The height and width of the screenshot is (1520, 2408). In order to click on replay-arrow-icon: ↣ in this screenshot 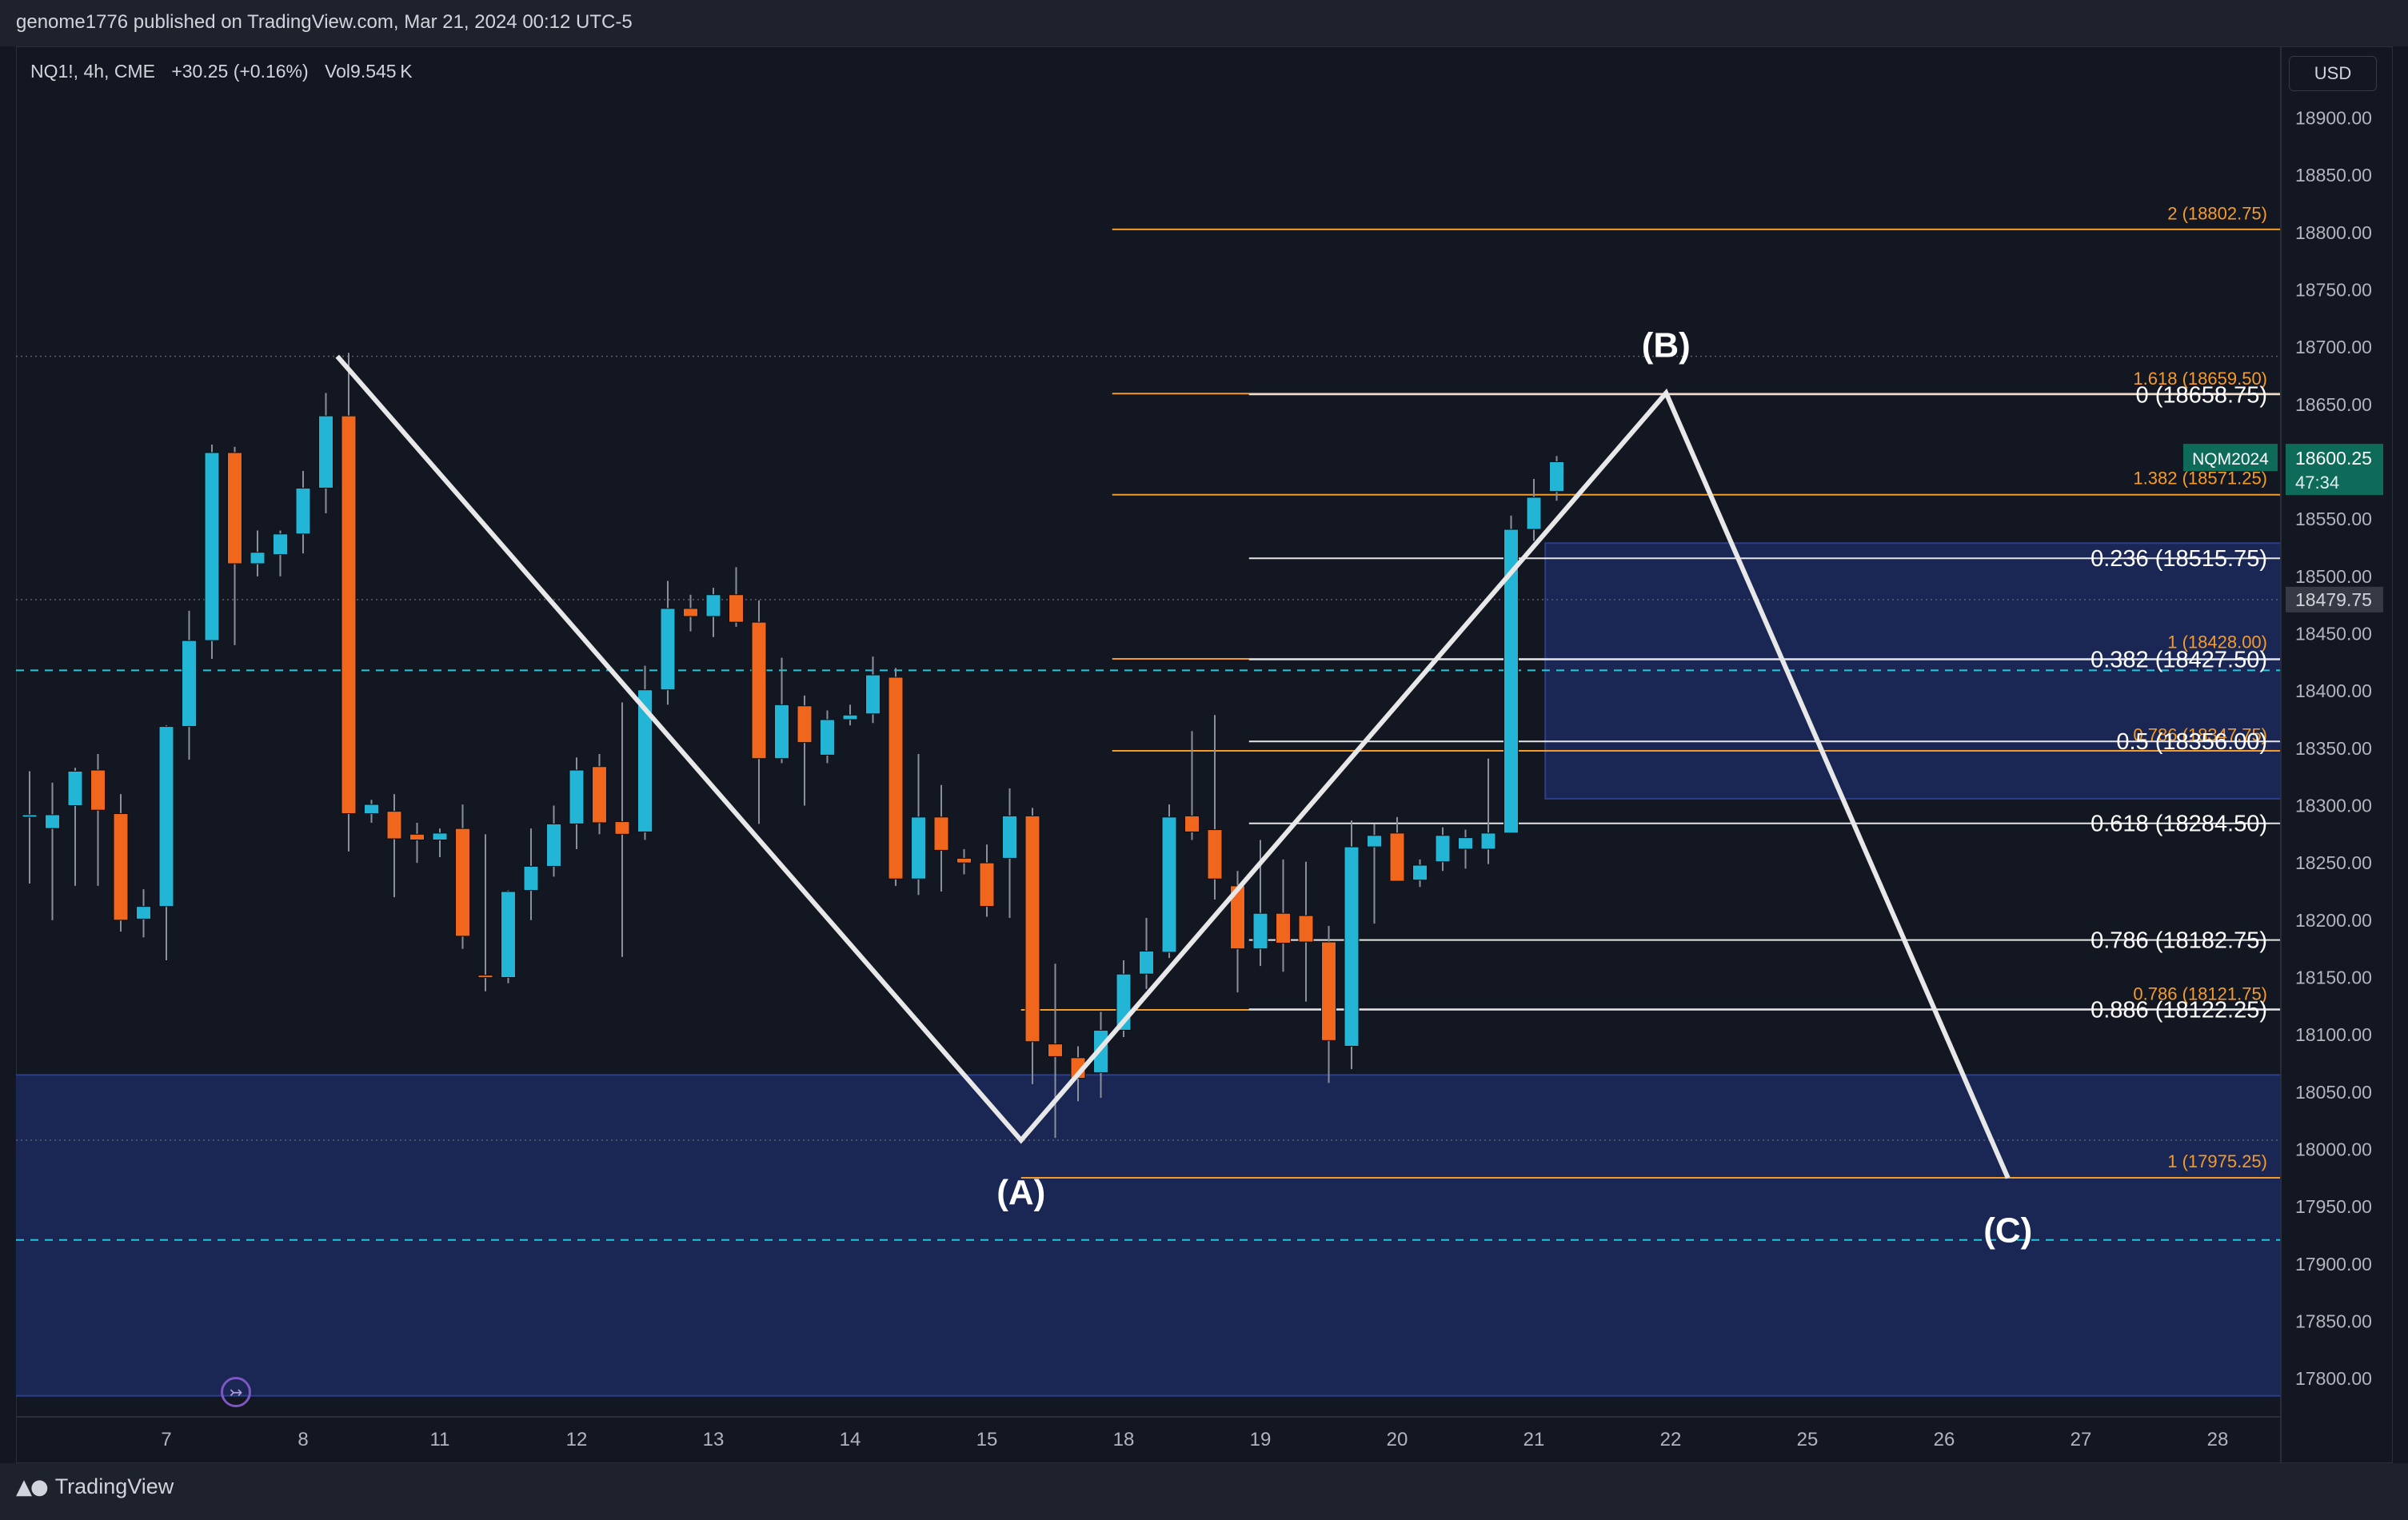, I will do `click(236, 1392)`.